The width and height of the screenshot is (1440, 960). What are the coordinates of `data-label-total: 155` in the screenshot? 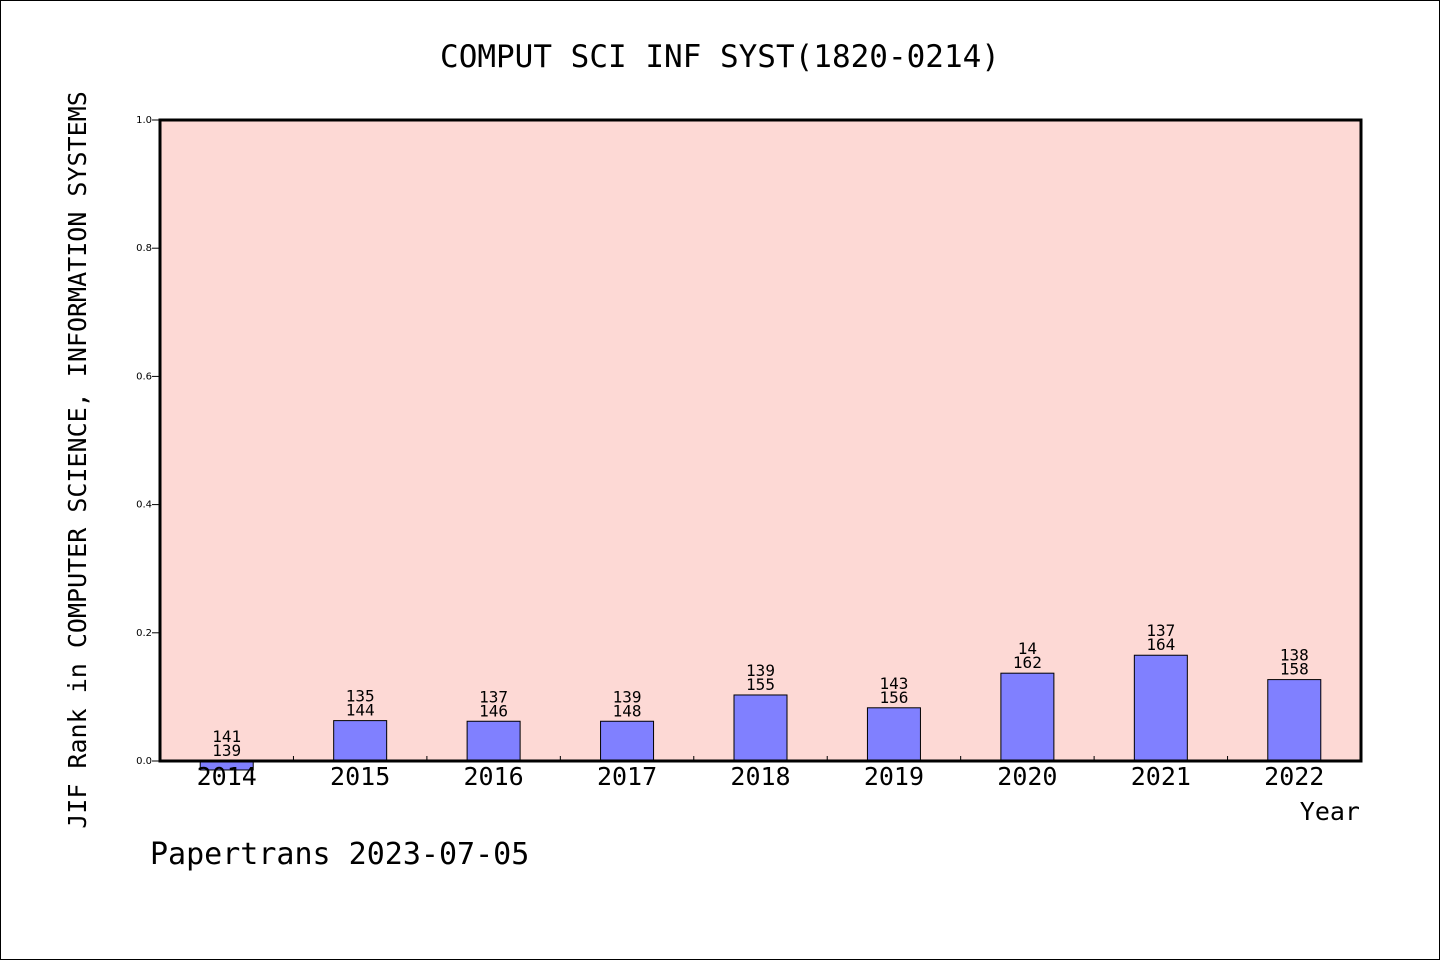 It's located at (760, 684).